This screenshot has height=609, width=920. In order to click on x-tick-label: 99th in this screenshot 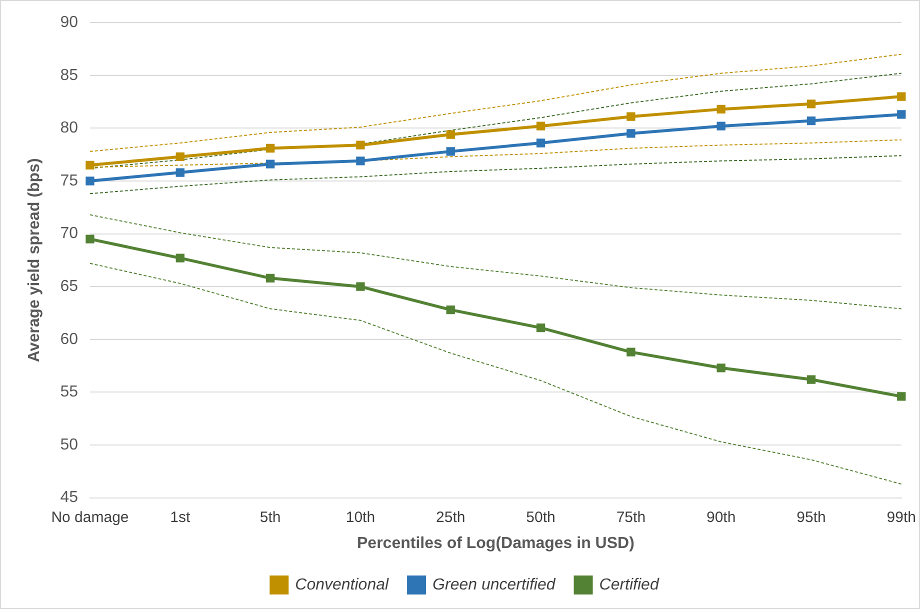, I will do `click(901, 517)`.